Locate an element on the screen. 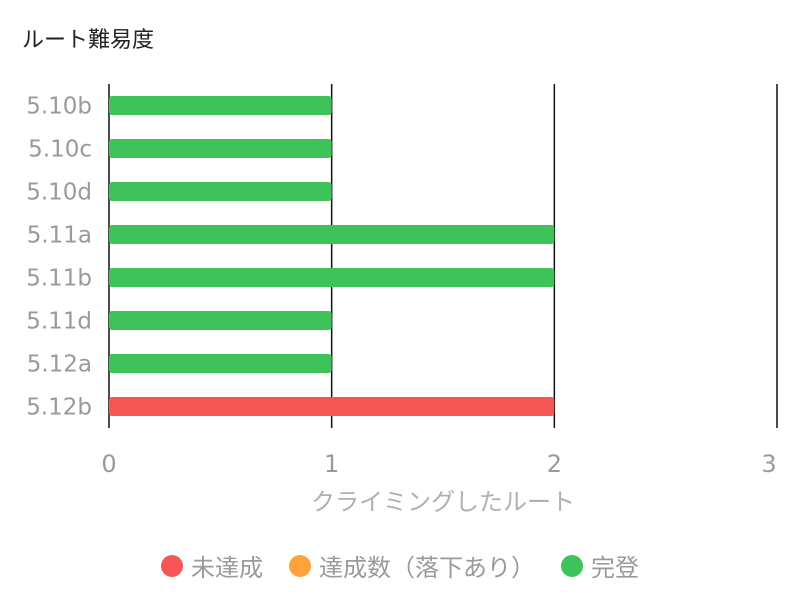  legend-item: 達成数（落下あり） is located at coordinates (412, 565).